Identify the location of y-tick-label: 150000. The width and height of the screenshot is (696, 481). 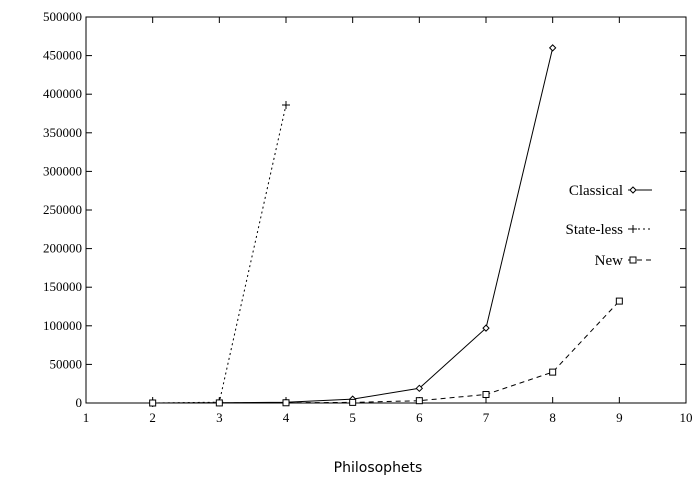
(62, 286).